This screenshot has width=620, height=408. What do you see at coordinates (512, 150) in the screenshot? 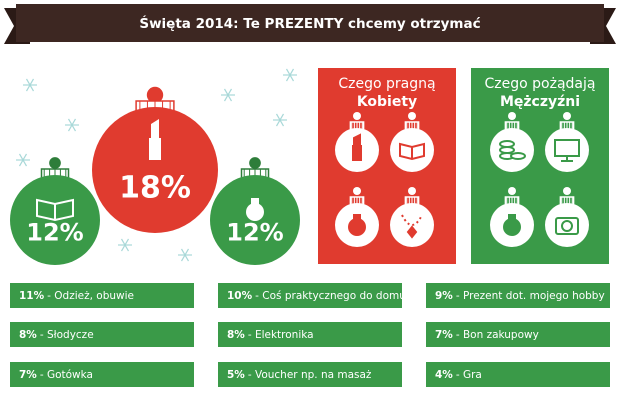
I see `icon-coins` at bounding box center [512, 150].